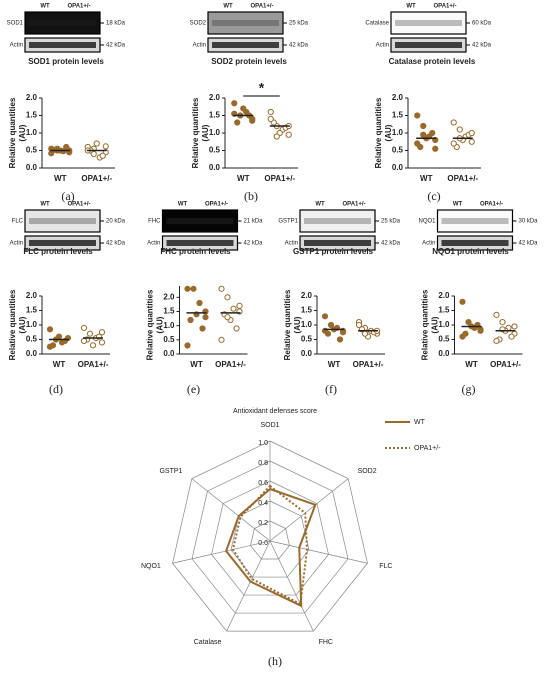 This screenshot has height=675, width=550. Describe the element at coordinates (433, 196) in the screenshot. I see `panel-label: (c)` at that location.